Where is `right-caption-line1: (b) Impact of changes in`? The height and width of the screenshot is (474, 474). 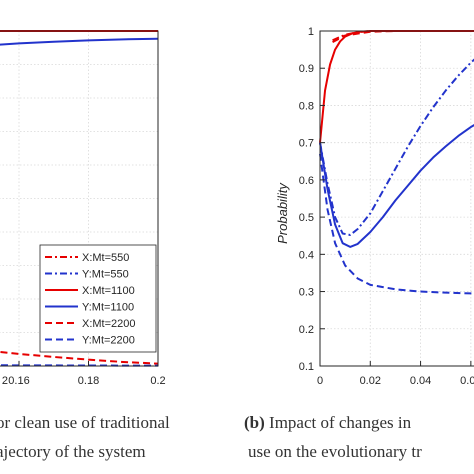 right-caption-line1: (b) Impact of changes in is located at coordinates (327, 423).